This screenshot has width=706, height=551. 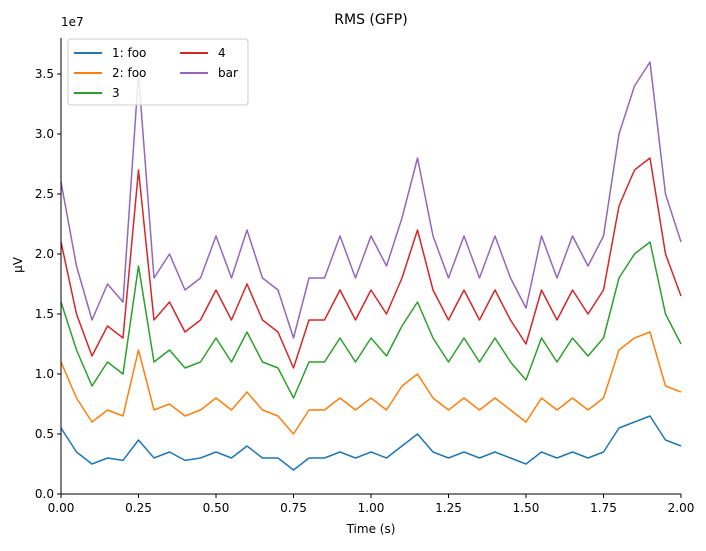 I want to click on y-tick-label: 1.0, so click(x=44, y=374).